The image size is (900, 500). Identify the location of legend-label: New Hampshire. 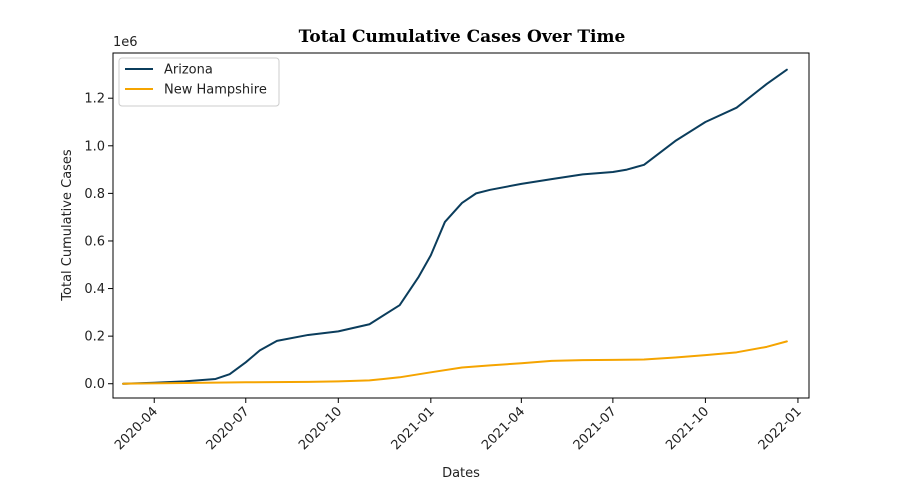
(215, 90).